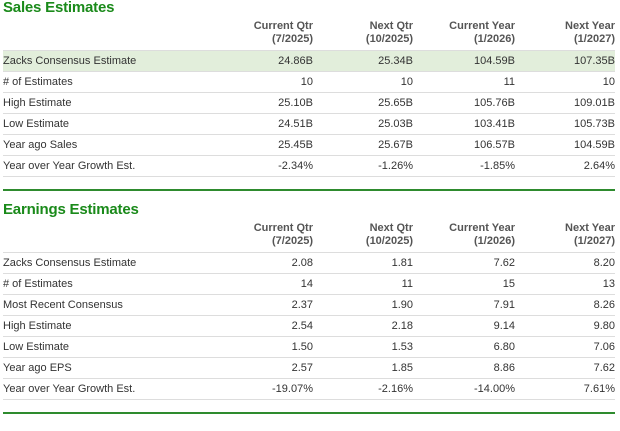 This screenshot has height=431, width=620. I want to click on cell-value: 25.67B, so click(363, 145).